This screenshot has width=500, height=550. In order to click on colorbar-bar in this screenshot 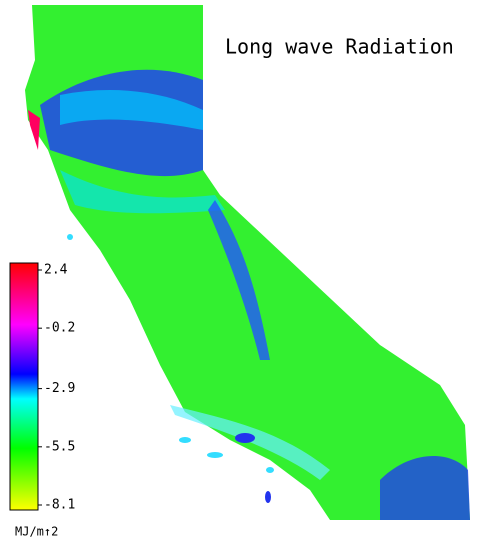, I will do `click(24, 386)`.